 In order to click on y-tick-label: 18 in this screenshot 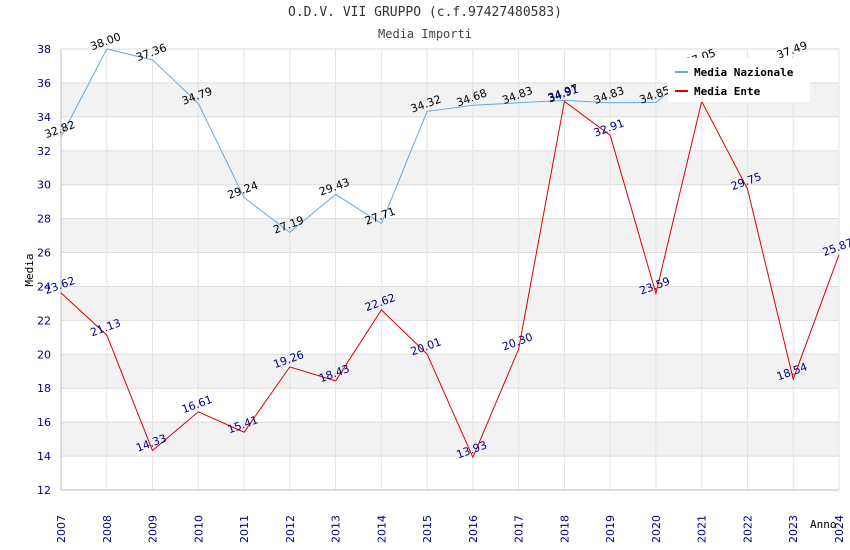, I will do `click(44, 388)`.